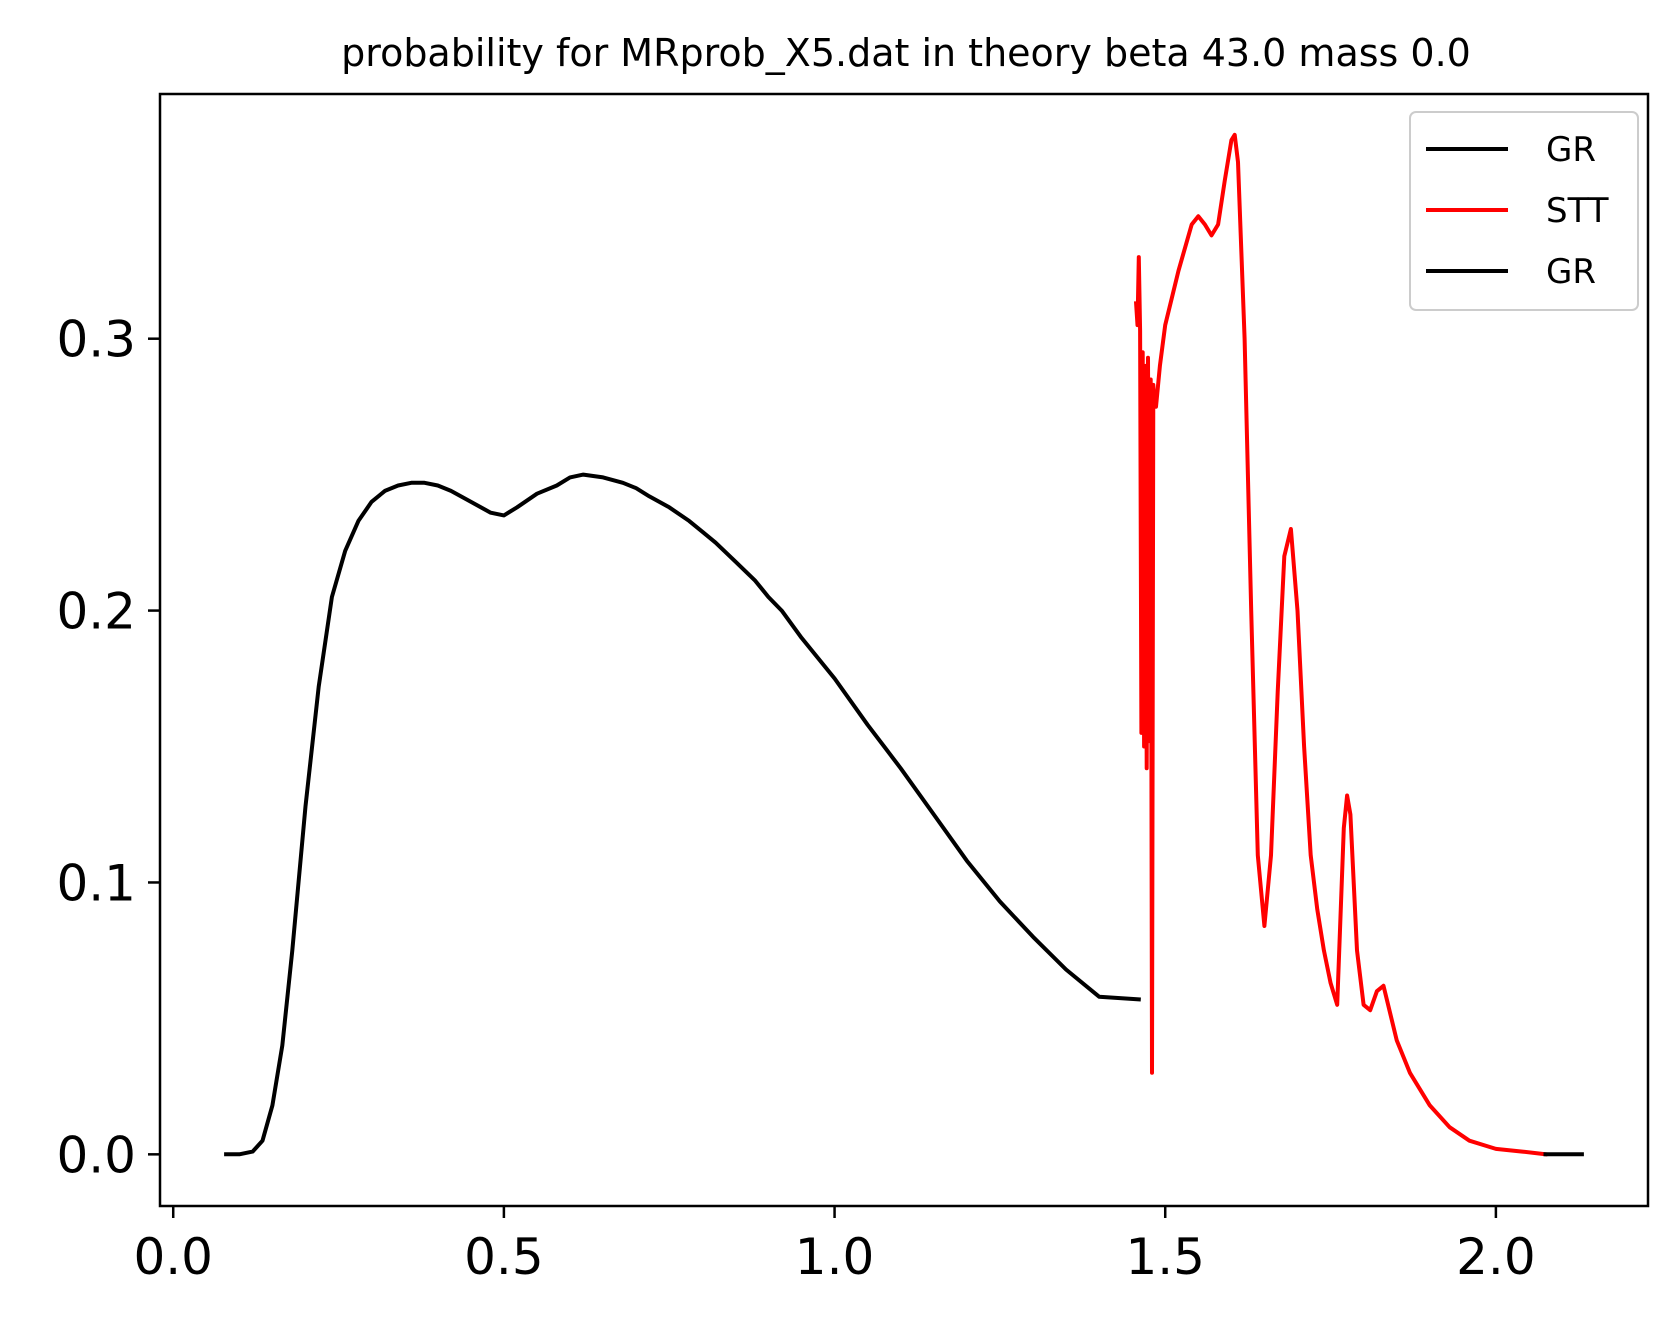 The height and width of the screenshot is (1320, 1676). I want to click on y-tick-label: 0.3, so click(96, 340).